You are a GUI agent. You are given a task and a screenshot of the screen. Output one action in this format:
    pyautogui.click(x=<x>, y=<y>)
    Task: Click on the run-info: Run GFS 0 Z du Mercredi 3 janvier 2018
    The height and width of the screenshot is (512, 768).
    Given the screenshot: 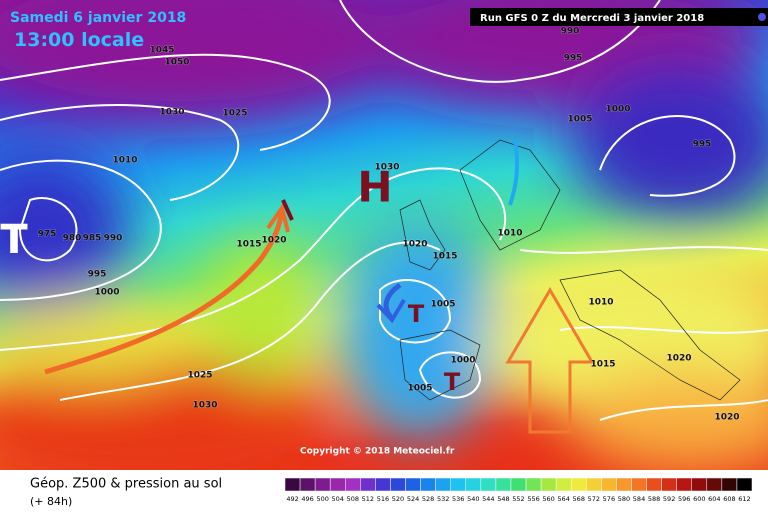 What is the action you would take?
    pyautogui.click(x=592, y=18)
    